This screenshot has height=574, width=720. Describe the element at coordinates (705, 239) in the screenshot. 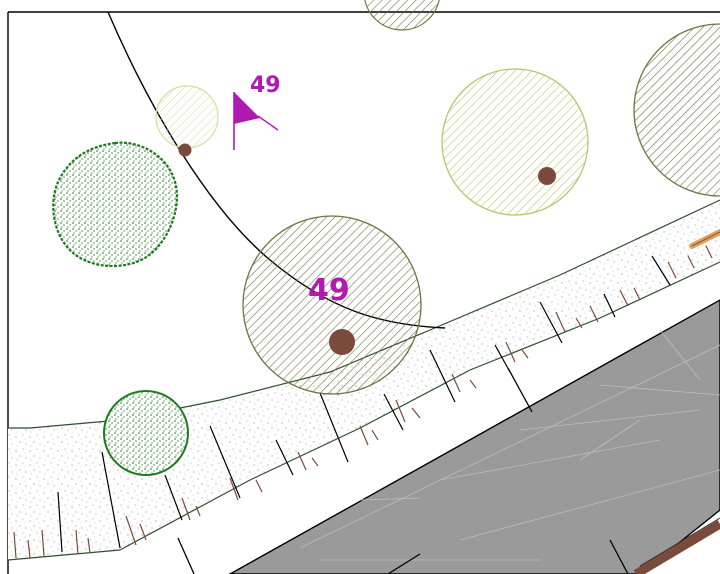

I see `bench-tan-outline` at that location.